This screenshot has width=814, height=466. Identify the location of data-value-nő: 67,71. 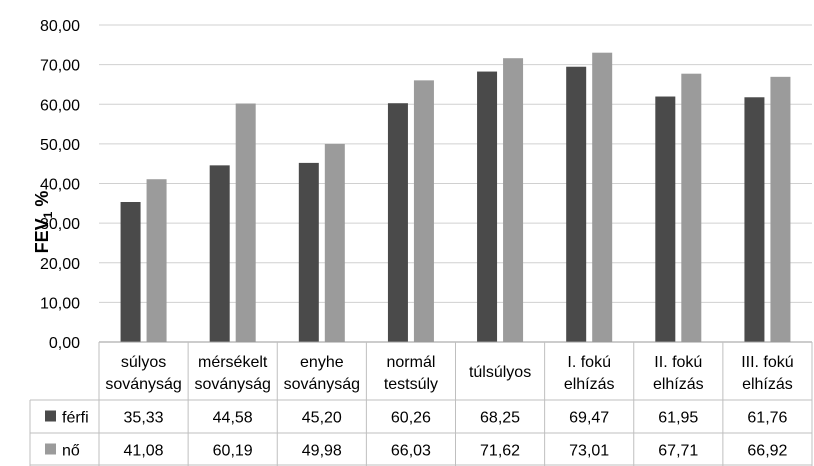
(678, 451).